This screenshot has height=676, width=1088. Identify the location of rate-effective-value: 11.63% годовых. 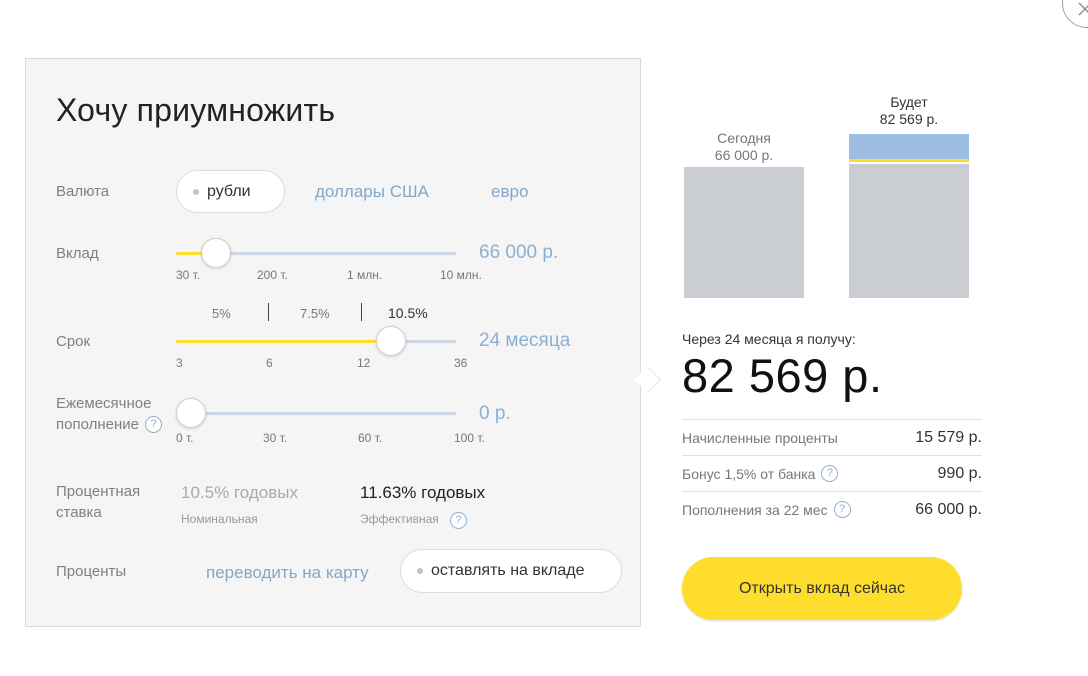
(423, 492).